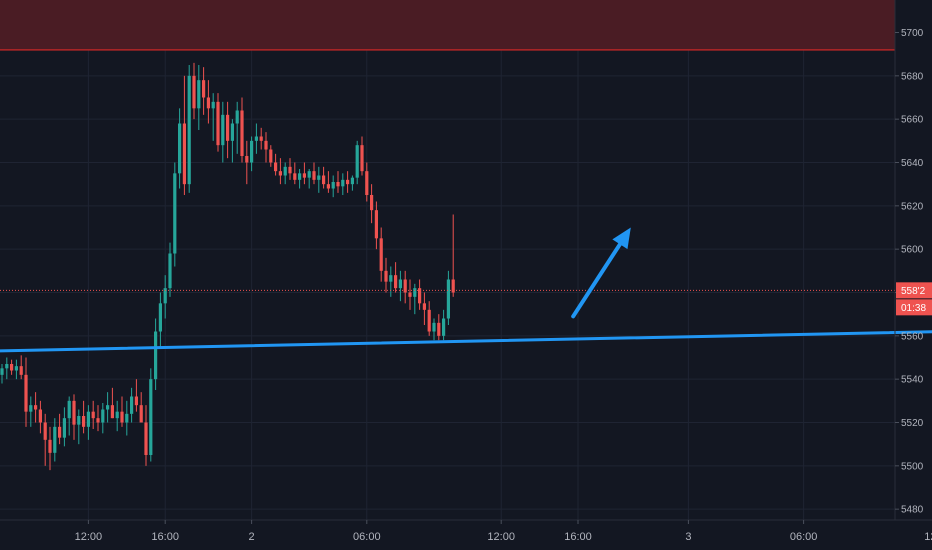 The height and width of the screenshot is (550, 932). I want to click on candle-countdown-badge, so click(914, 307).